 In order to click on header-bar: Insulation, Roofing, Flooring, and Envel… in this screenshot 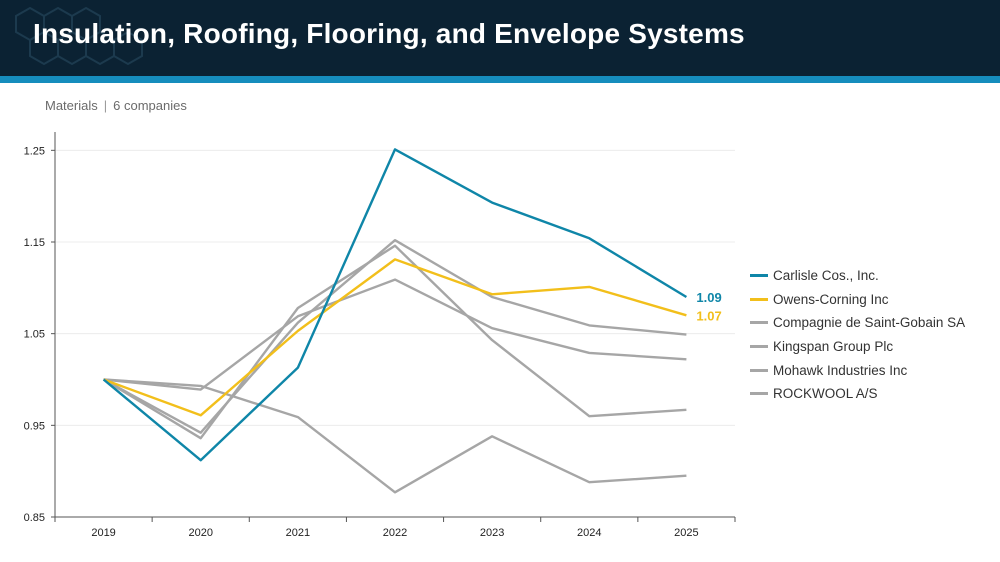, I will do `click(500, 38)`.